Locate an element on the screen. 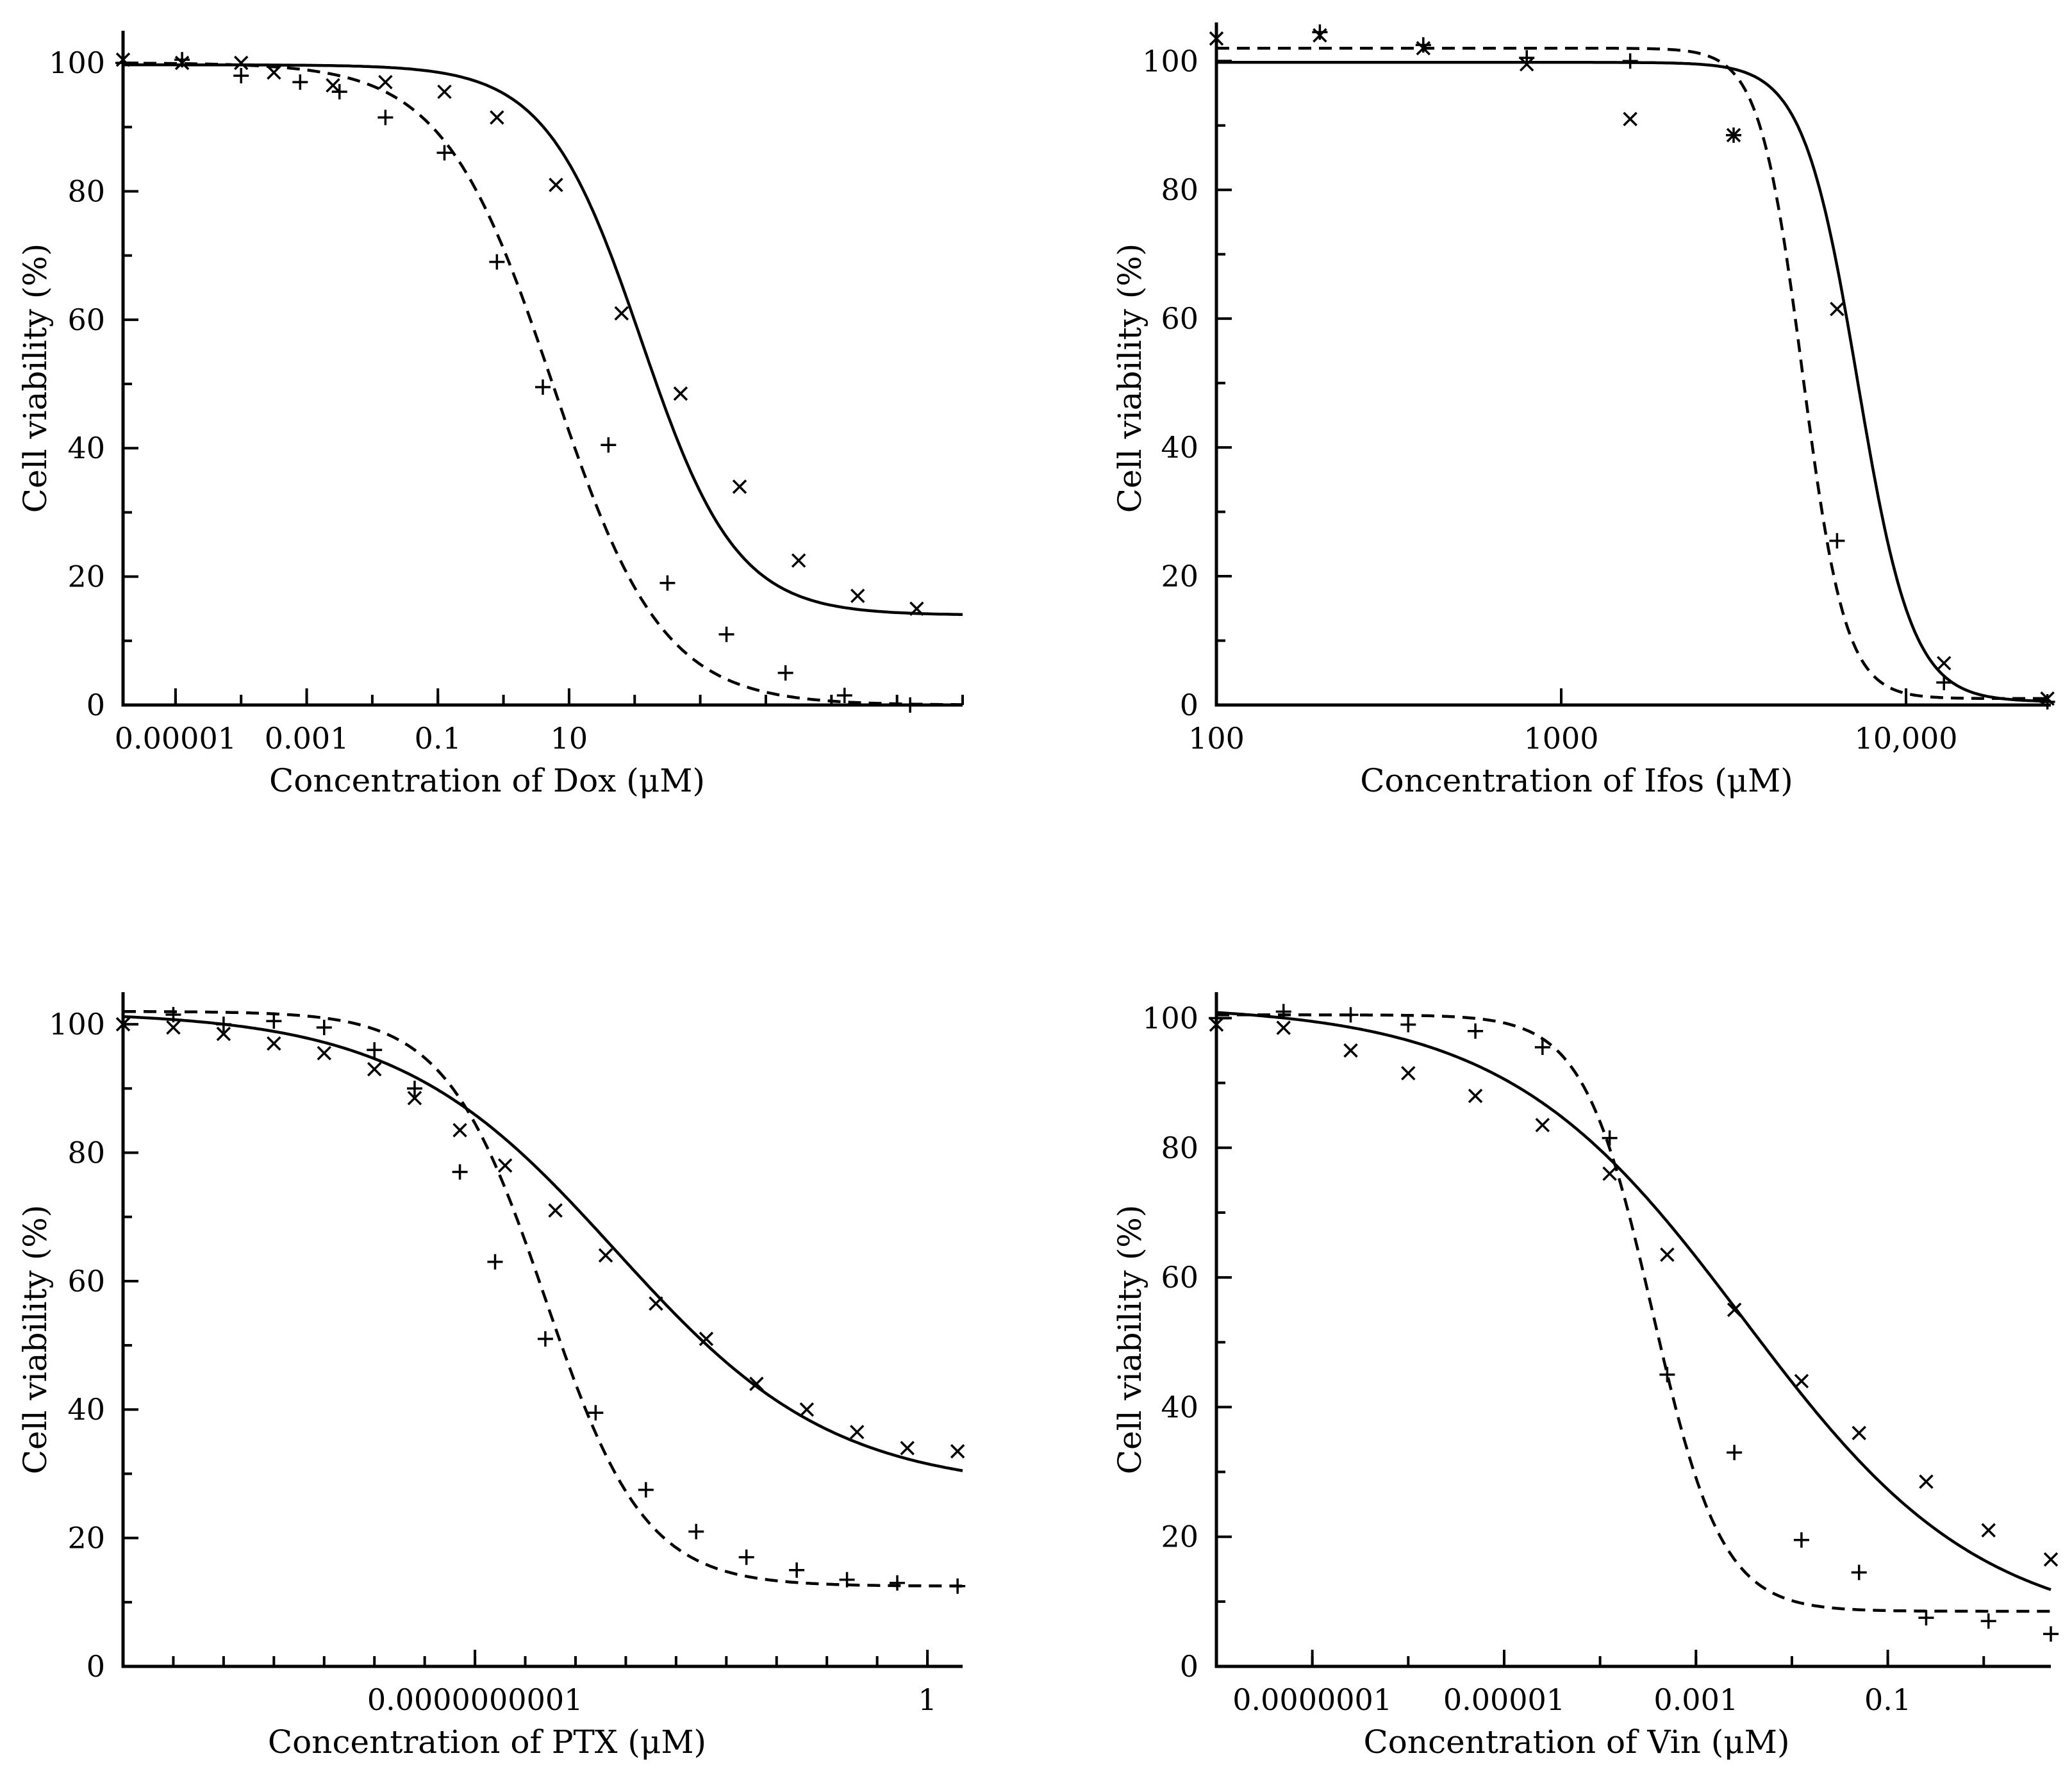 Image resolution: width=2072 pixels, height=1776 pixels. x-axis-label: Concentration of PTX (μM) is located at coordinates (487, 1742).